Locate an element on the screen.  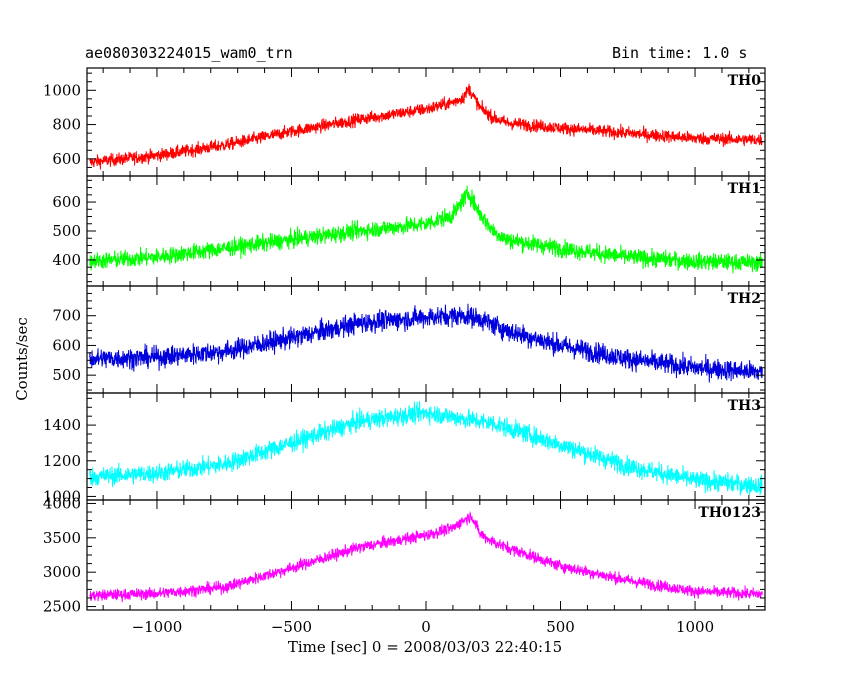
y-tick-label: 4000 is located at coordinates (62, 503).